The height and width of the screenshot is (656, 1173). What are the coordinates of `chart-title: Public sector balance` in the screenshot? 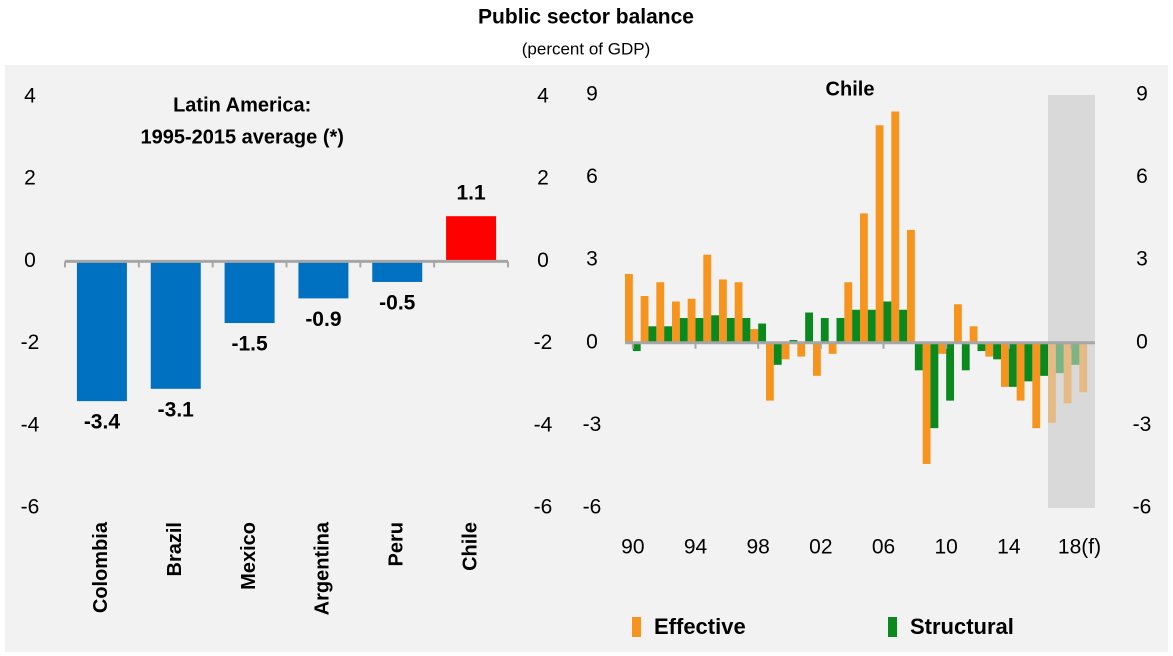 It's located at (586, 17).